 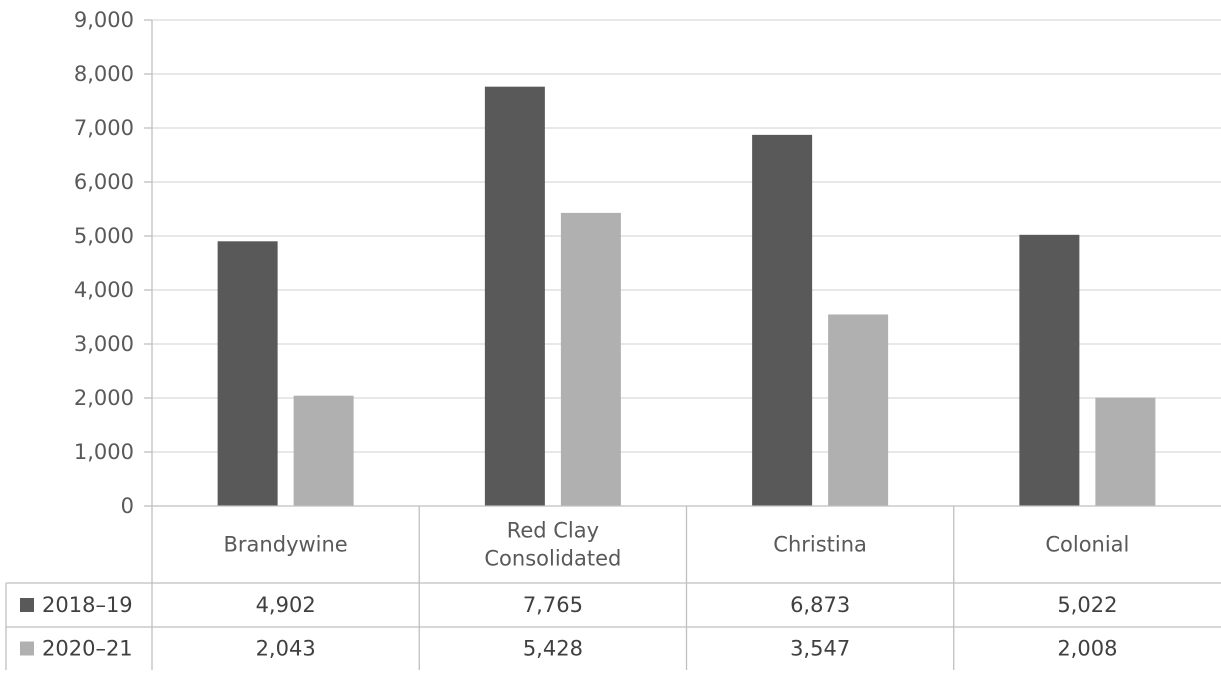 What do you see at coordinates (1087, 605) in the screenshot?
I see `data-label: 5,022` at bounding box center [1087, 605].